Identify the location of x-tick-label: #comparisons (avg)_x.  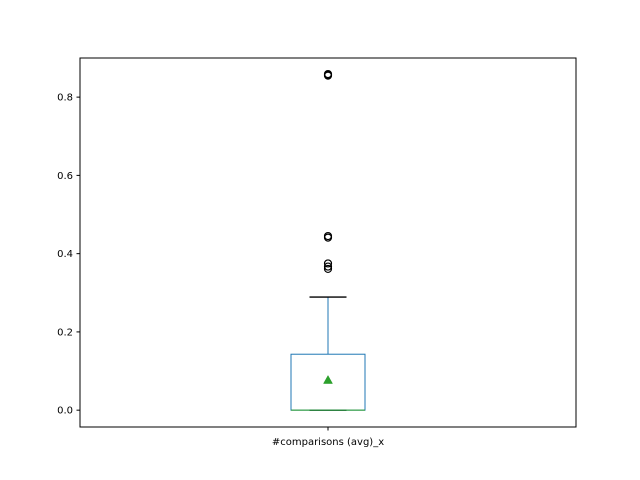
(328, 442).